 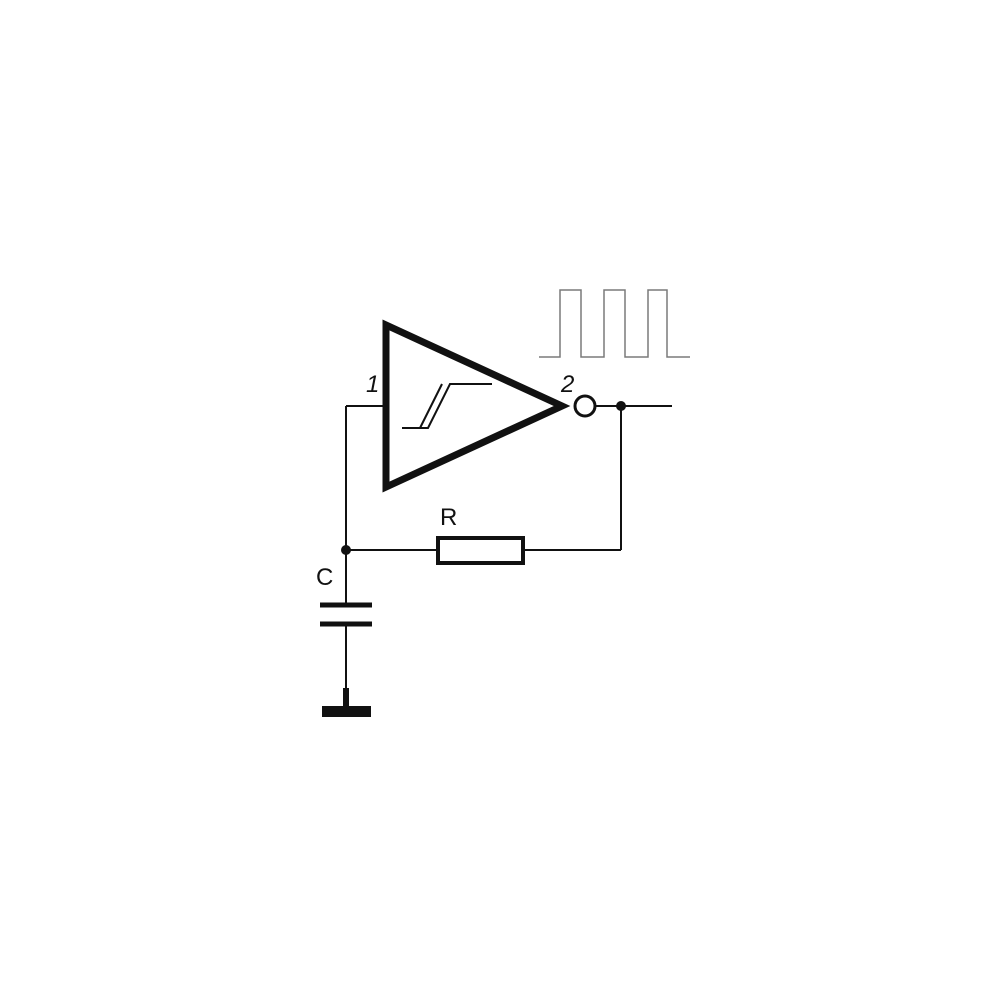 What do you see at coordinates (324, 577) in the screenshot?
I see `capacitor-label: C` at bounding box center [324, 577].